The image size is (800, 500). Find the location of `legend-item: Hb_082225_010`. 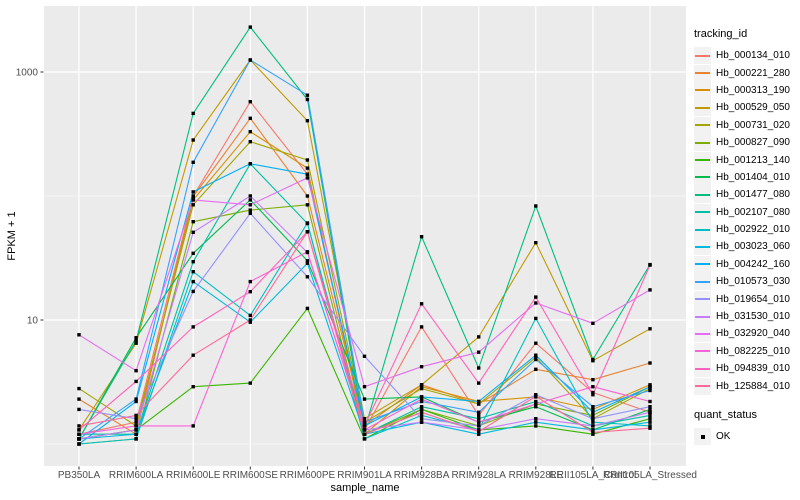

legend-item: Hb_082225_010 is located at coordinates (746, 351).